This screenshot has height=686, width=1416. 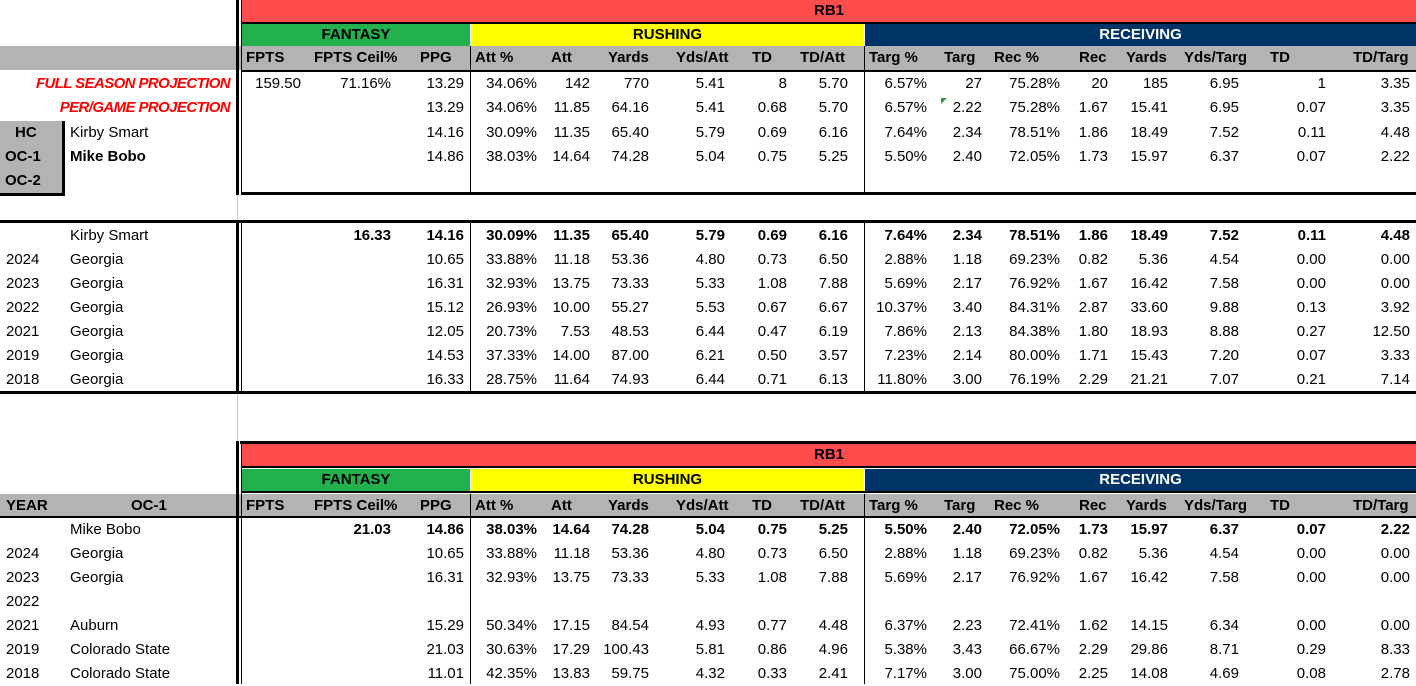 I want to click on cell-rec-td: 0.29, so click(x=1311, y=649).